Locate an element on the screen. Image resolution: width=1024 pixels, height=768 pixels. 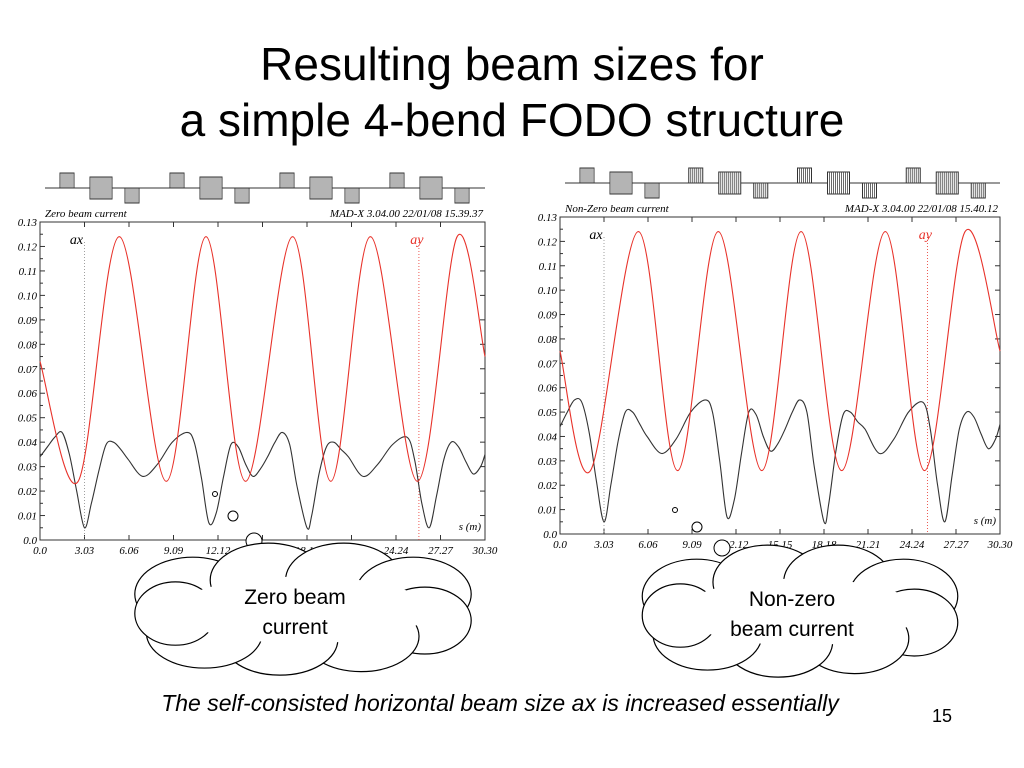
y-tick-label: 0.08 is located at coordinates (28, 345).